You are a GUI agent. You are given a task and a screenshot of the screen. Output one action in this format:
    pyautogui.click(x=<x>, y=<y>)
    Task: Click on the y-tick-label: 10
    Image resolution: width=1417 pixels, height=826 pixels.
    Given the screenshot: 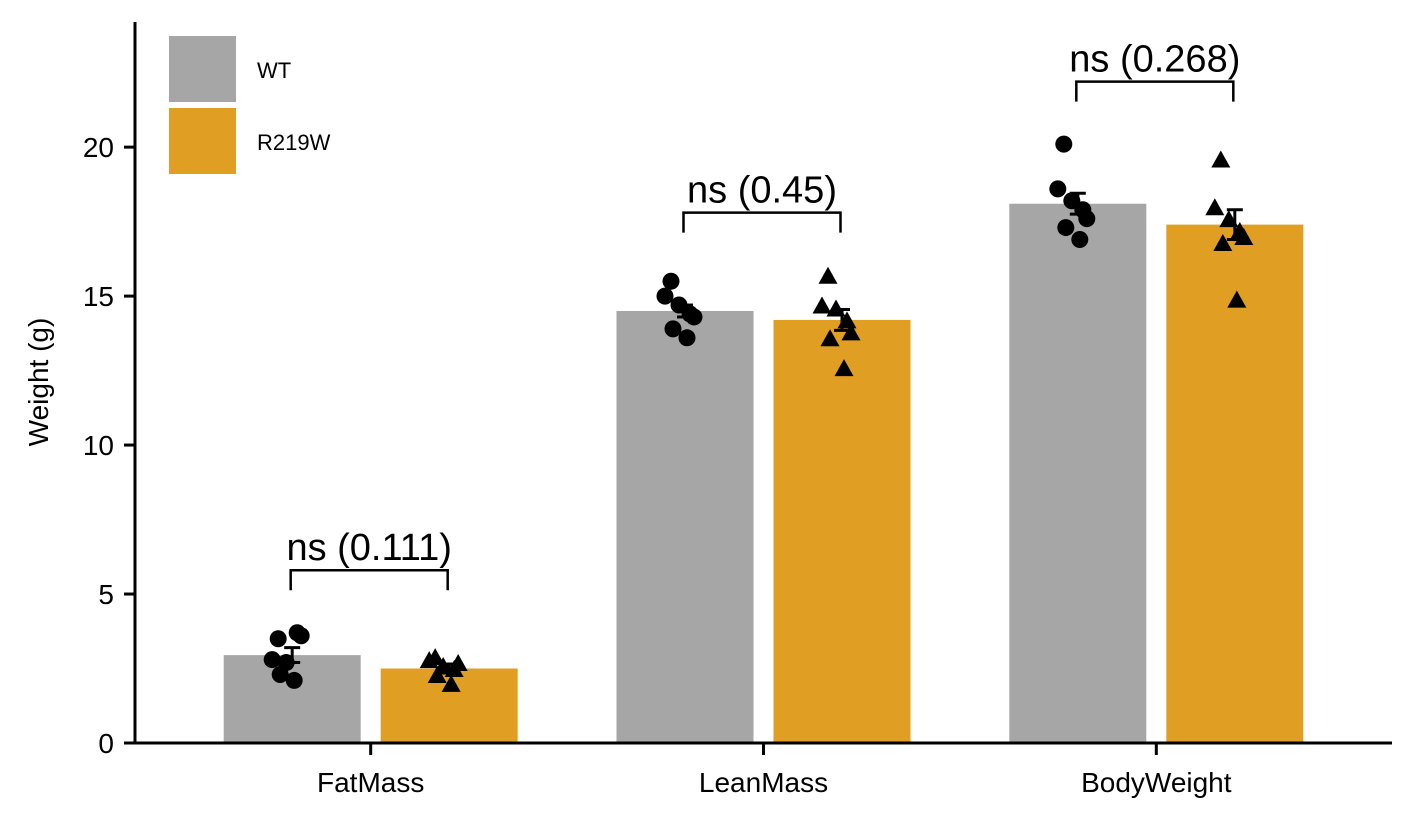 What is the action you would take?
    pyautogui.click(x=98, y=445)
    